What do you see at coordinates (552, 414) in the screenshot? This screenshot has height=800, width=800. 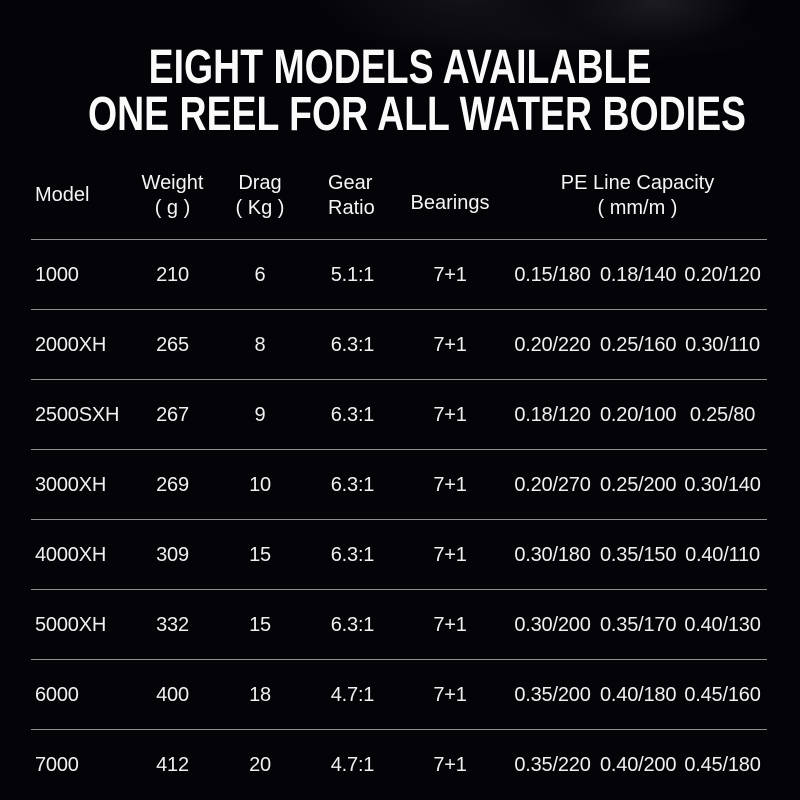 I see `cell-pe-capacity-1: 0.18/120` at bounding box center [552, 414].